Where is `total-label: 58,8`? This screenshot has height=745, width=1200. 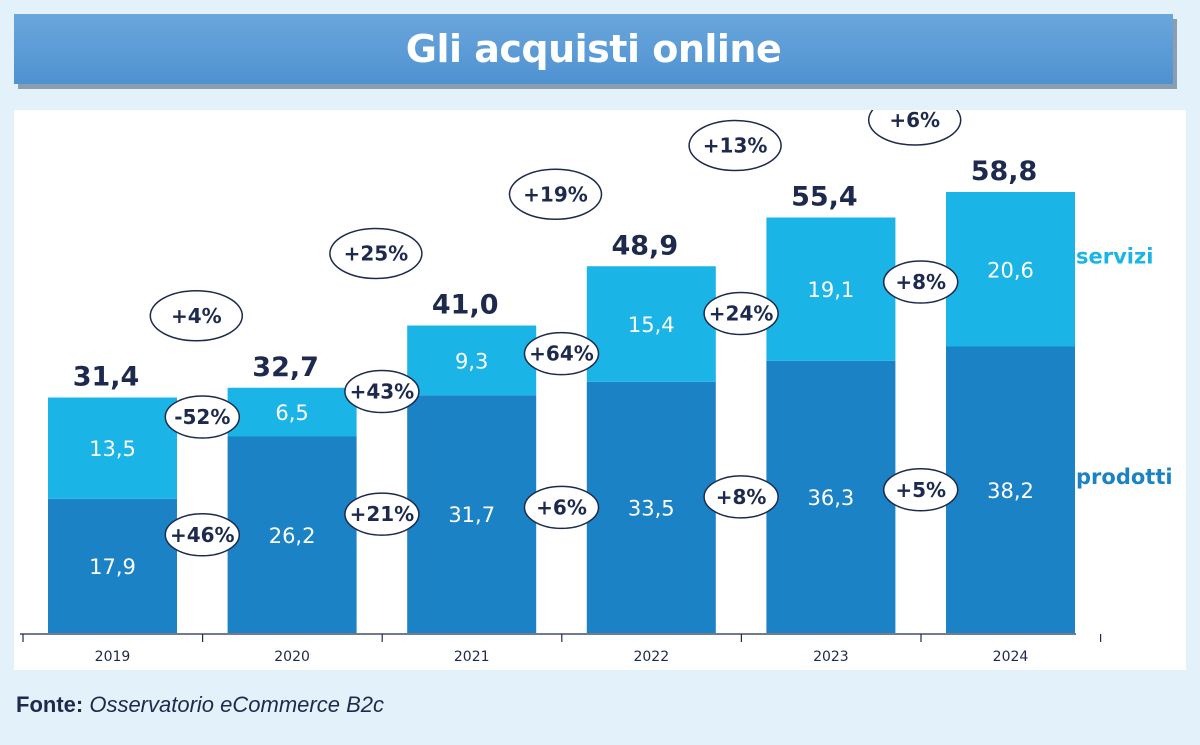 total-label: 58,8 is located at coordinates (1004, 171).